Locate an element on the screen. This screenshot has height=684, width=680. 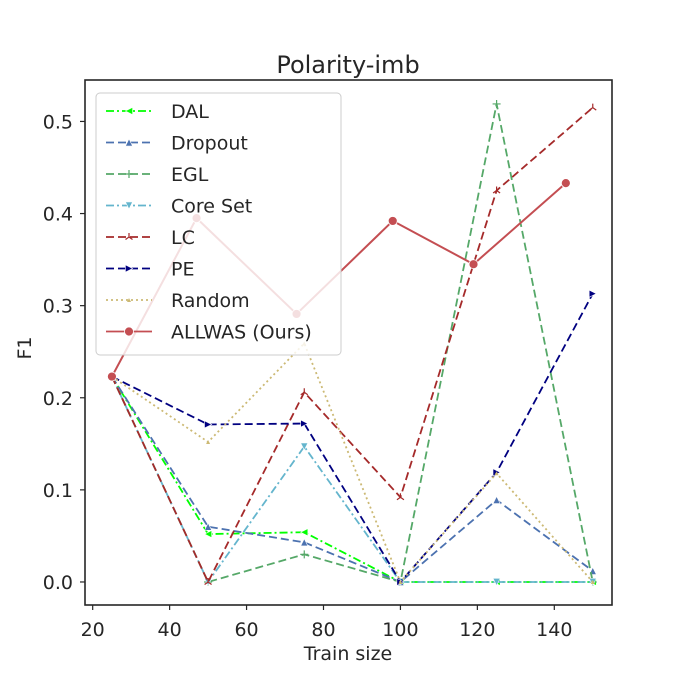
legend-marker-lc is located at coordinates (129, 236).